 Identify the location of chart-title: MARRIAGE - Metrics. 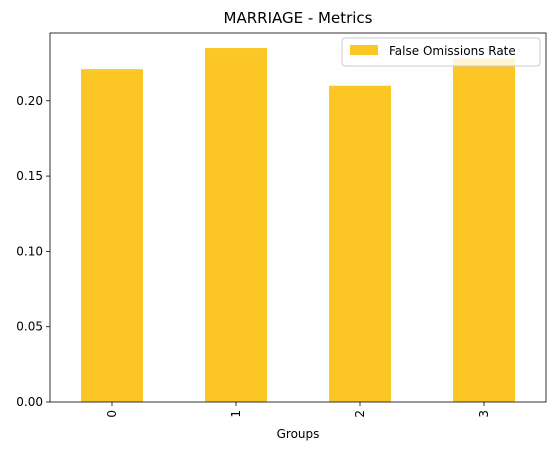
(298, 18).